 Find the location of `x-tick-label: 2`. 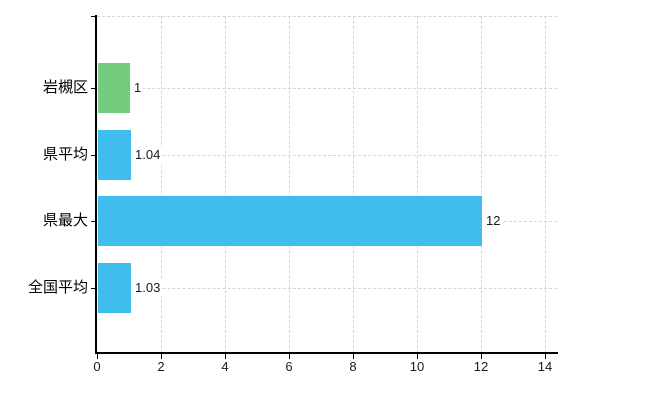

x-tick-label: 2 is located at coordinates (161, 366).